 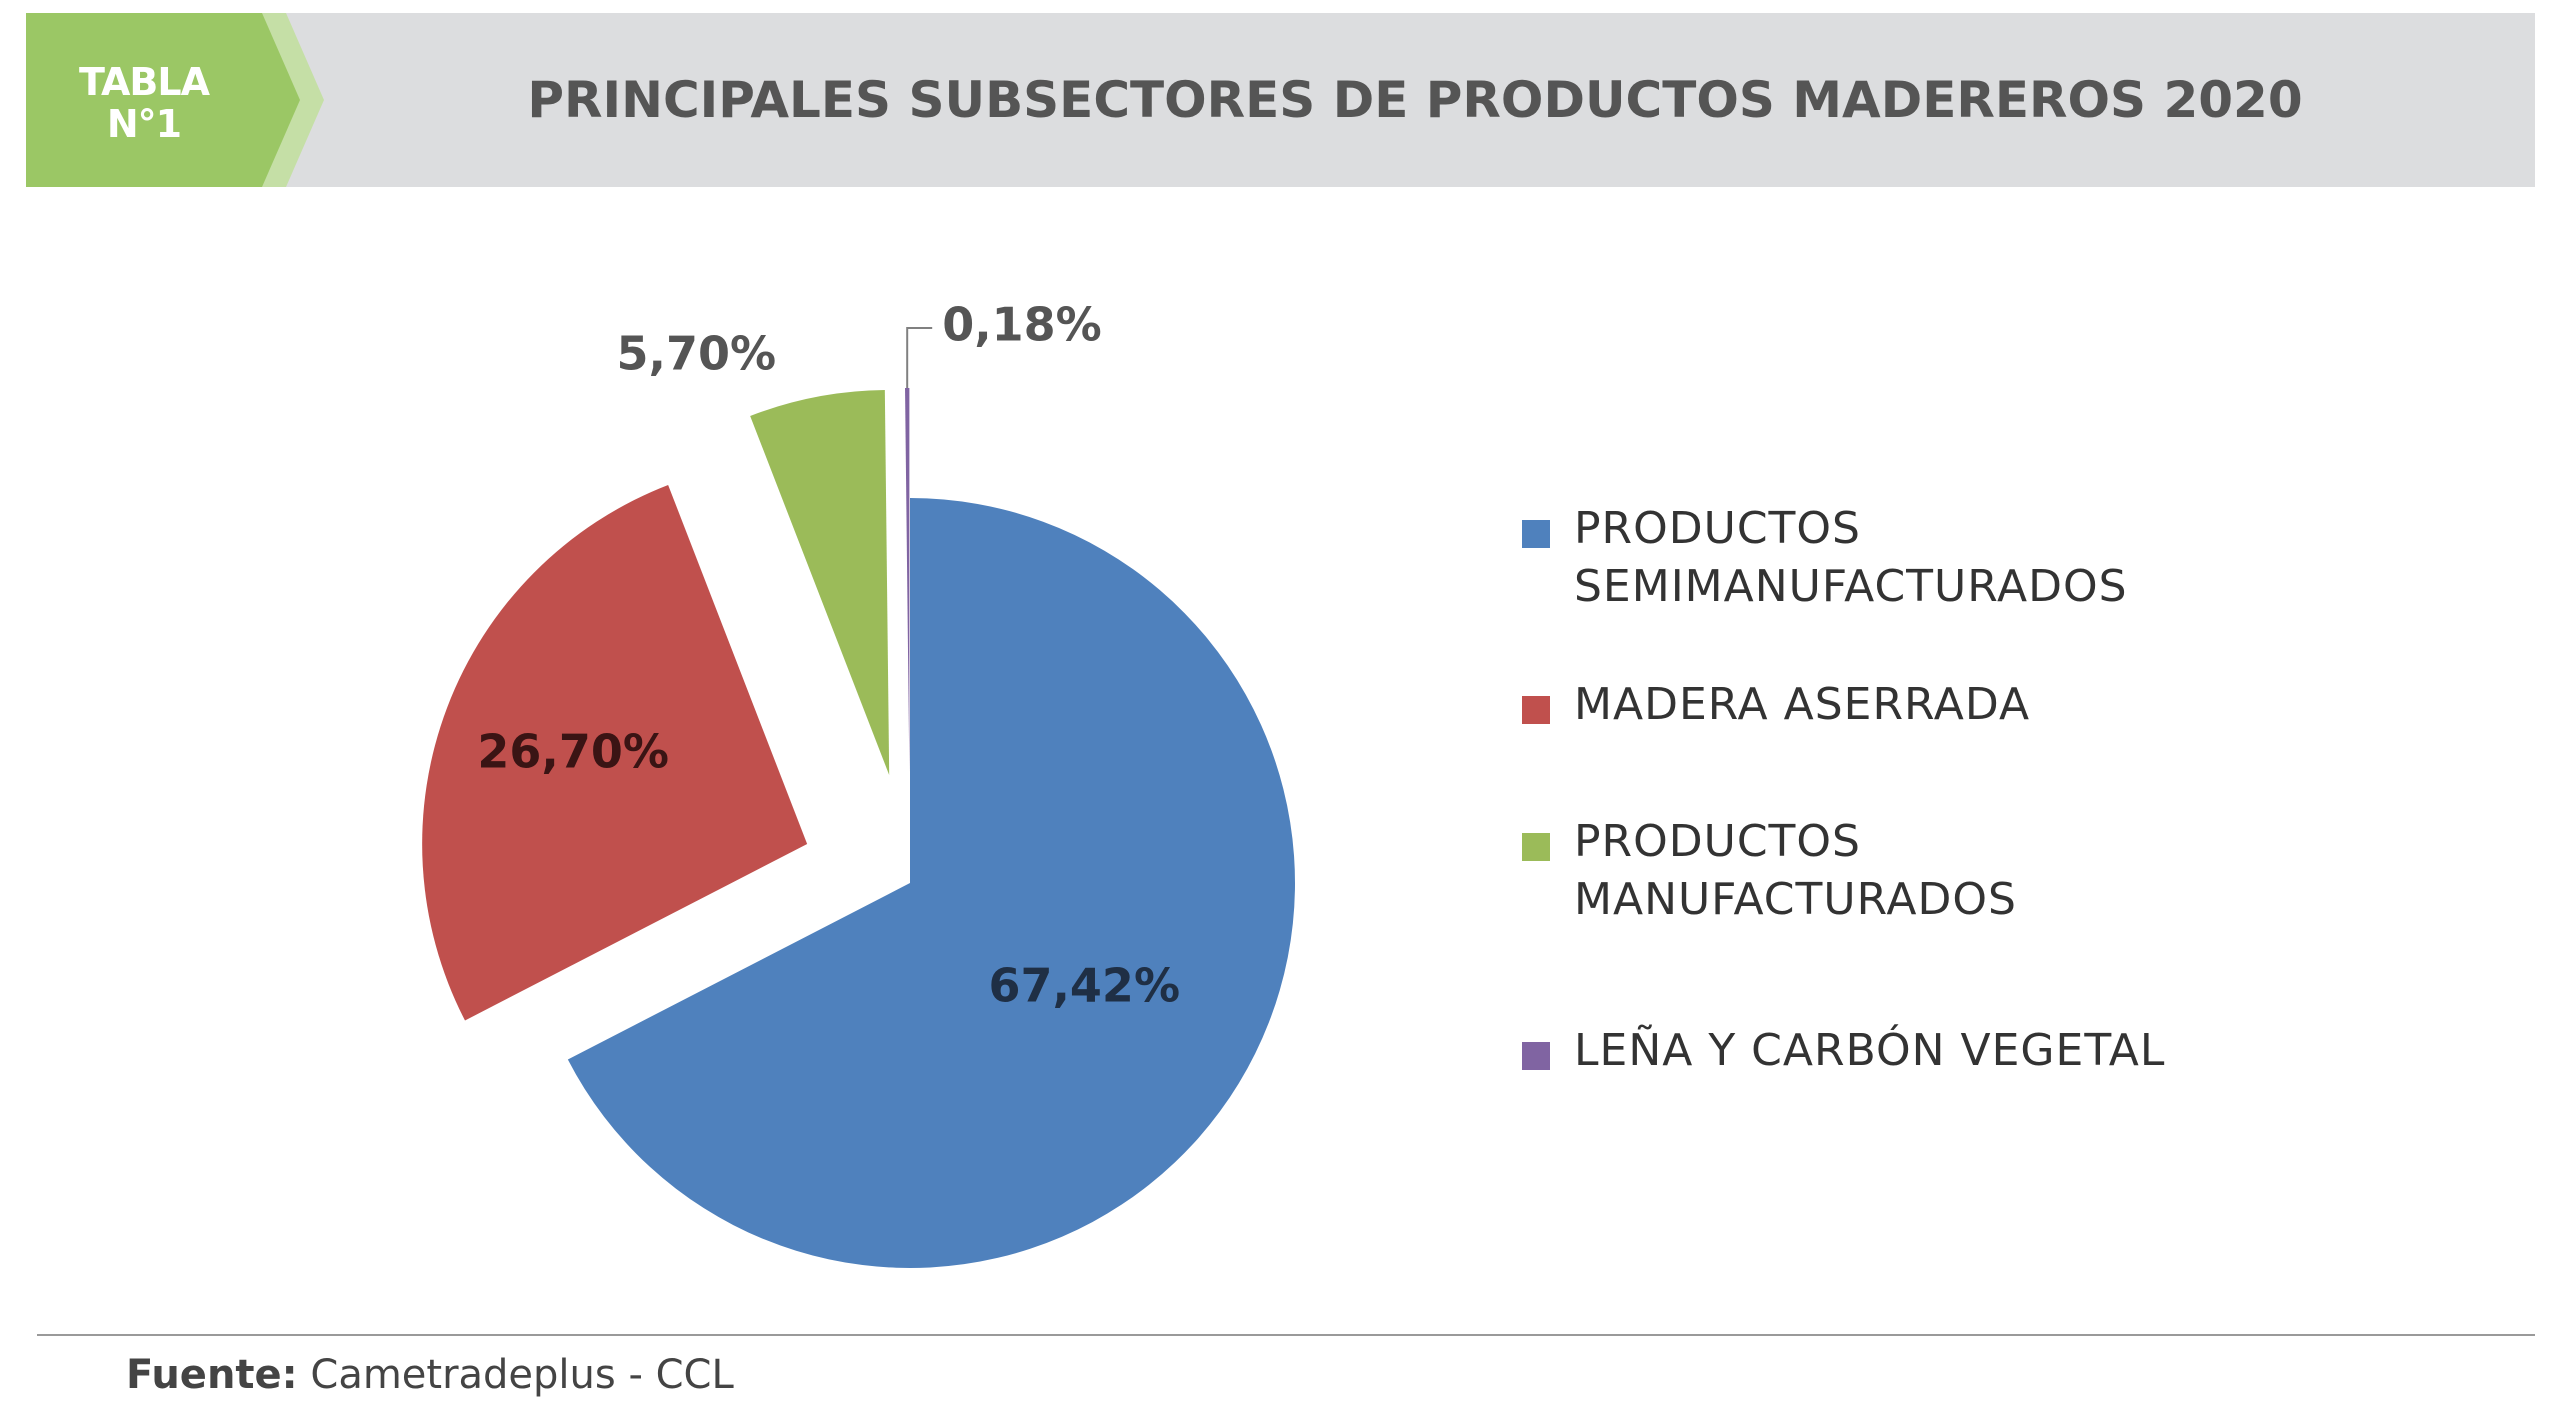 I want to click on badge-shape, so click(x=175, y=100).